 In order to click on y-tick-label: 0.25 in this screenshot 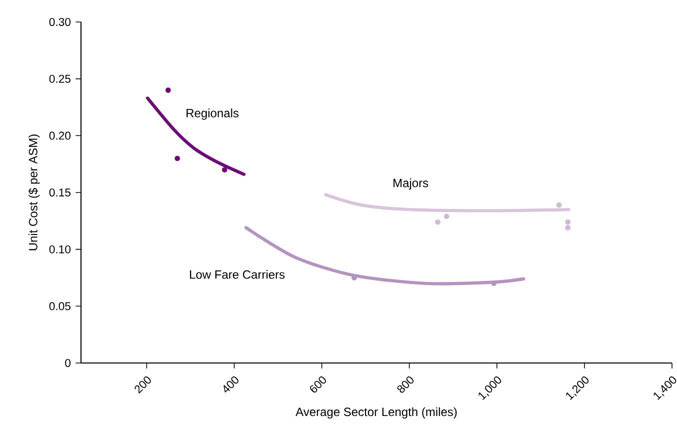, I will do `click(59, 78)`.